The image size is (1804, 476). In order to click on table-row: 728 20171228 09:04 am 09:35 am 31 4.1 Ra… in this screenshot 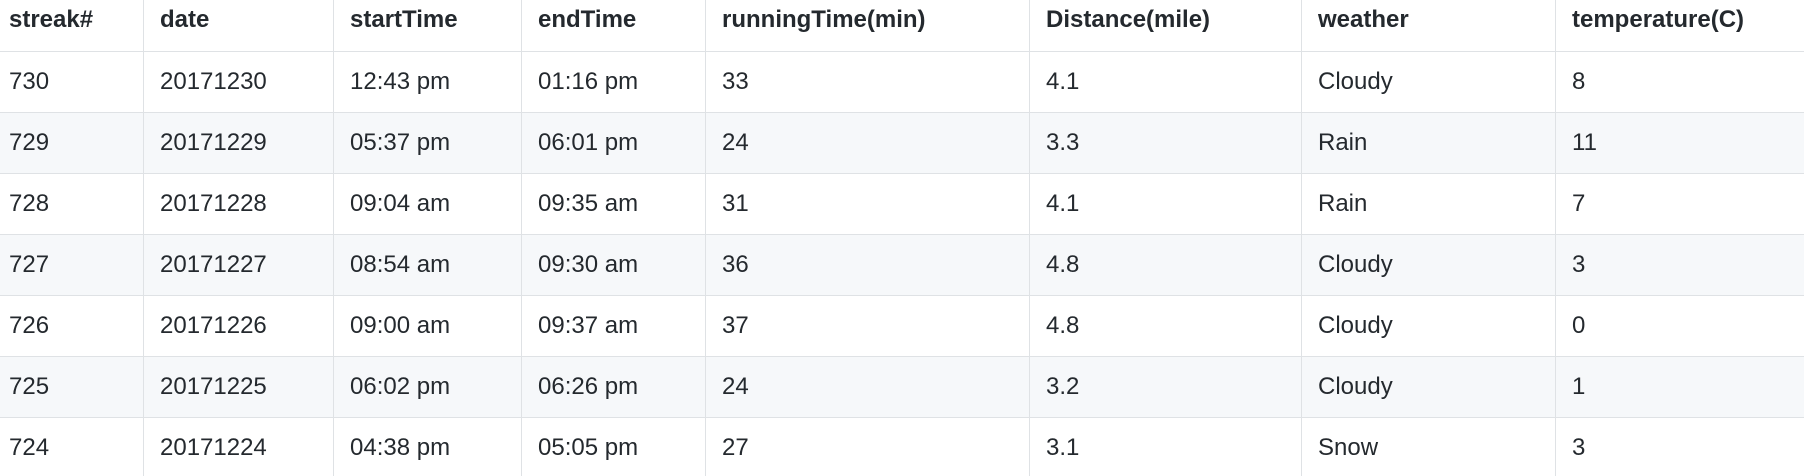, I will do `click(902, 204)`.